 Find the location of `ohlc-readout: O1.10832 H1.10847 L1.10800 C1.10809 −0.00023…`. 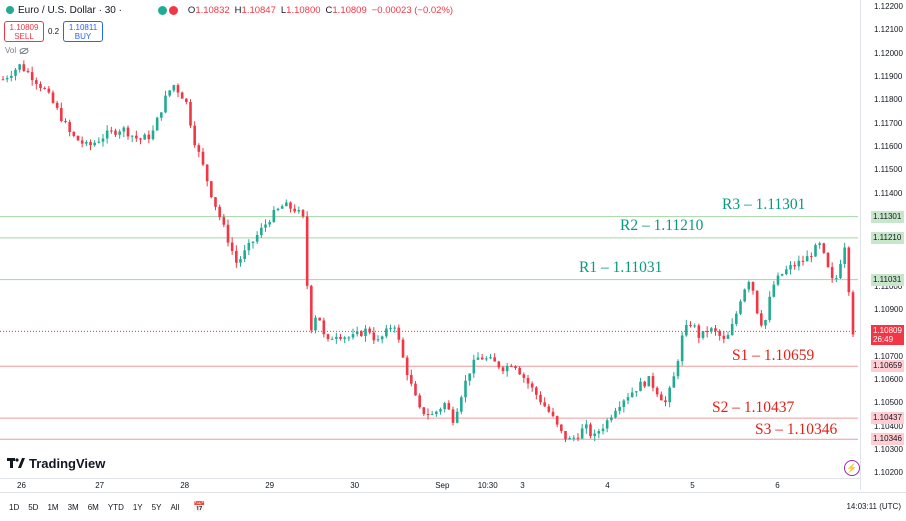

ohlc-readout: O1.10832 H1.10847 L1.10800 C1.10809 −0.00023… is located at coordinates (320, 10).